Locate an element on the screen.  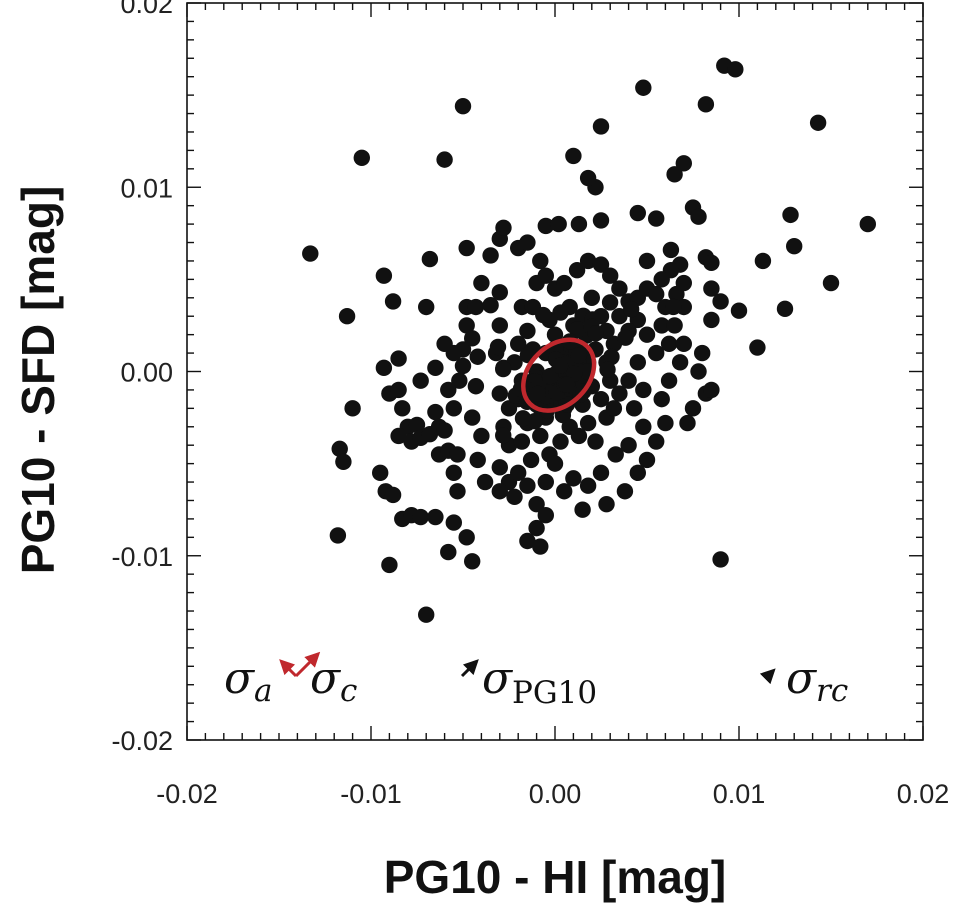
y-tick-label: 0.02 is located at coordinates (146, 9).